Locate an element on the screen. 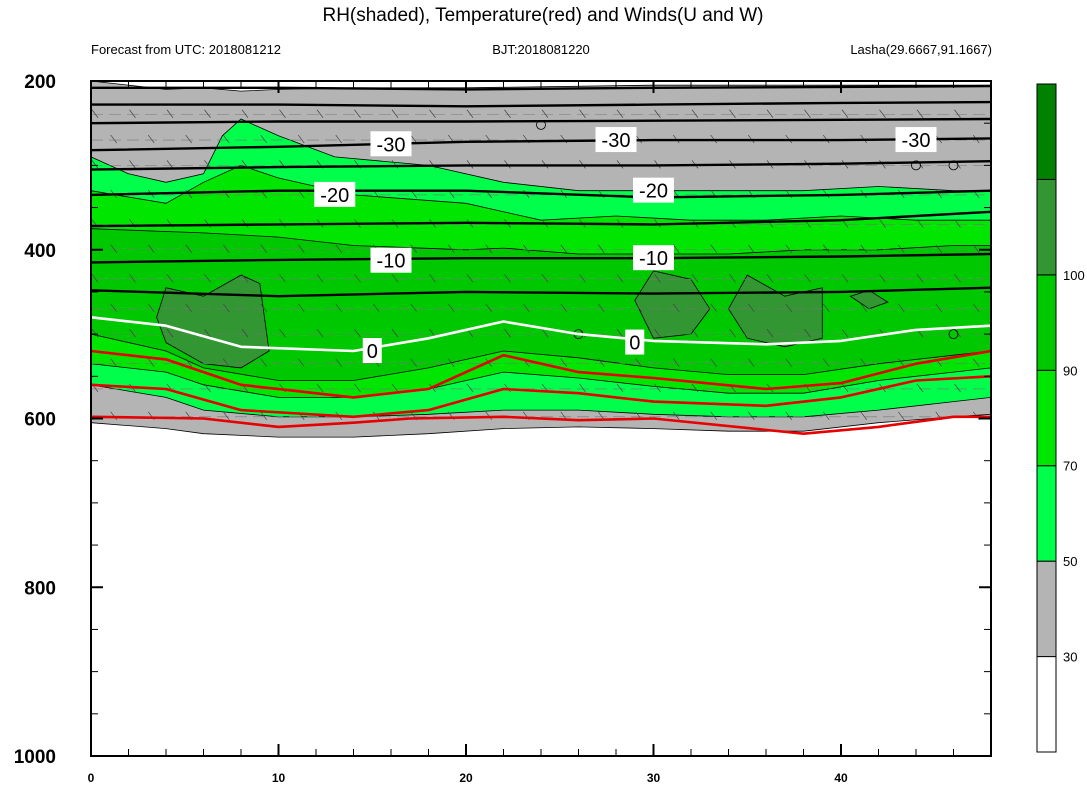 Image resolution: width=1087 pixels, height=806 pixels. subtitle-forecast: Forecast from UTC: 2018081212 is located at coordinates (186, 49).